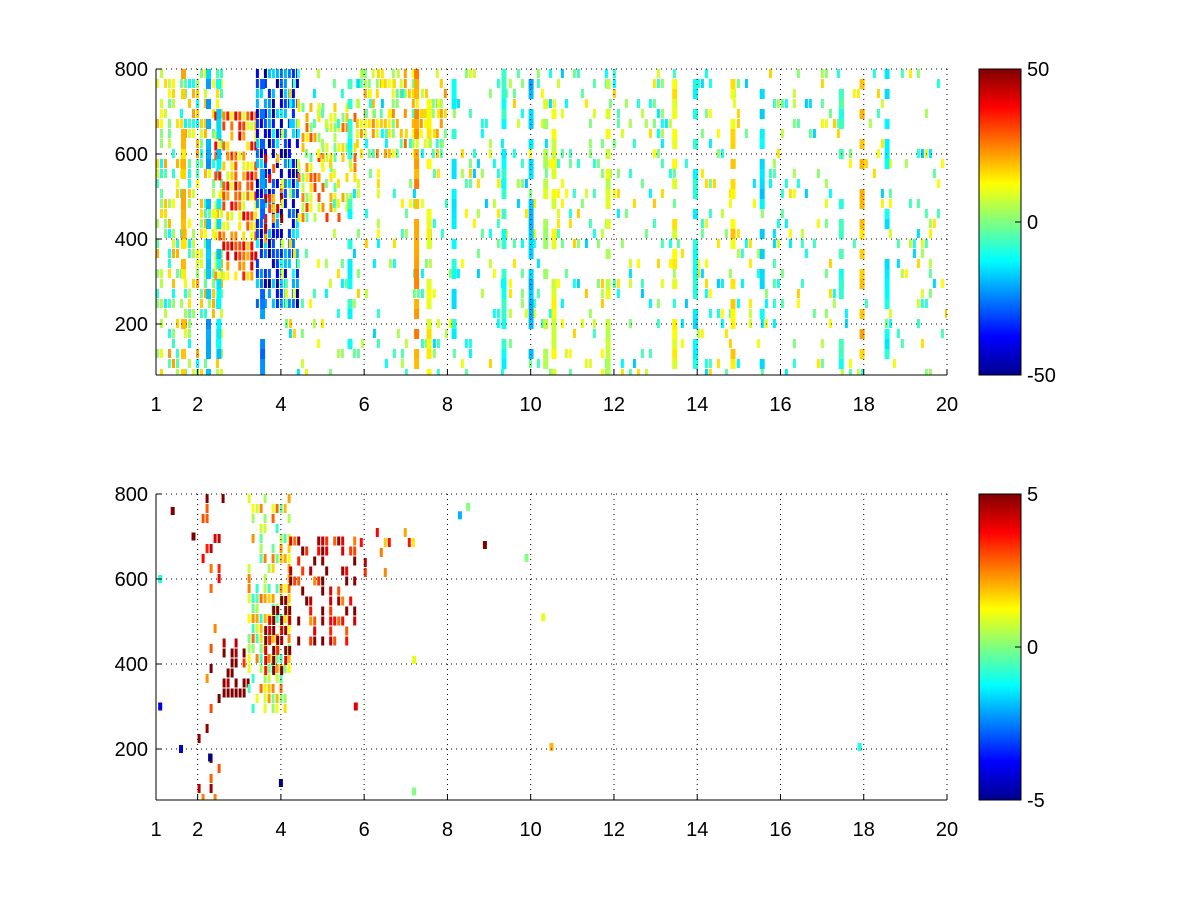  What do you see at coordinates (531, 830) in the screenshot?
I see `x-tick-label: 10` at bounding box center [531, 830].